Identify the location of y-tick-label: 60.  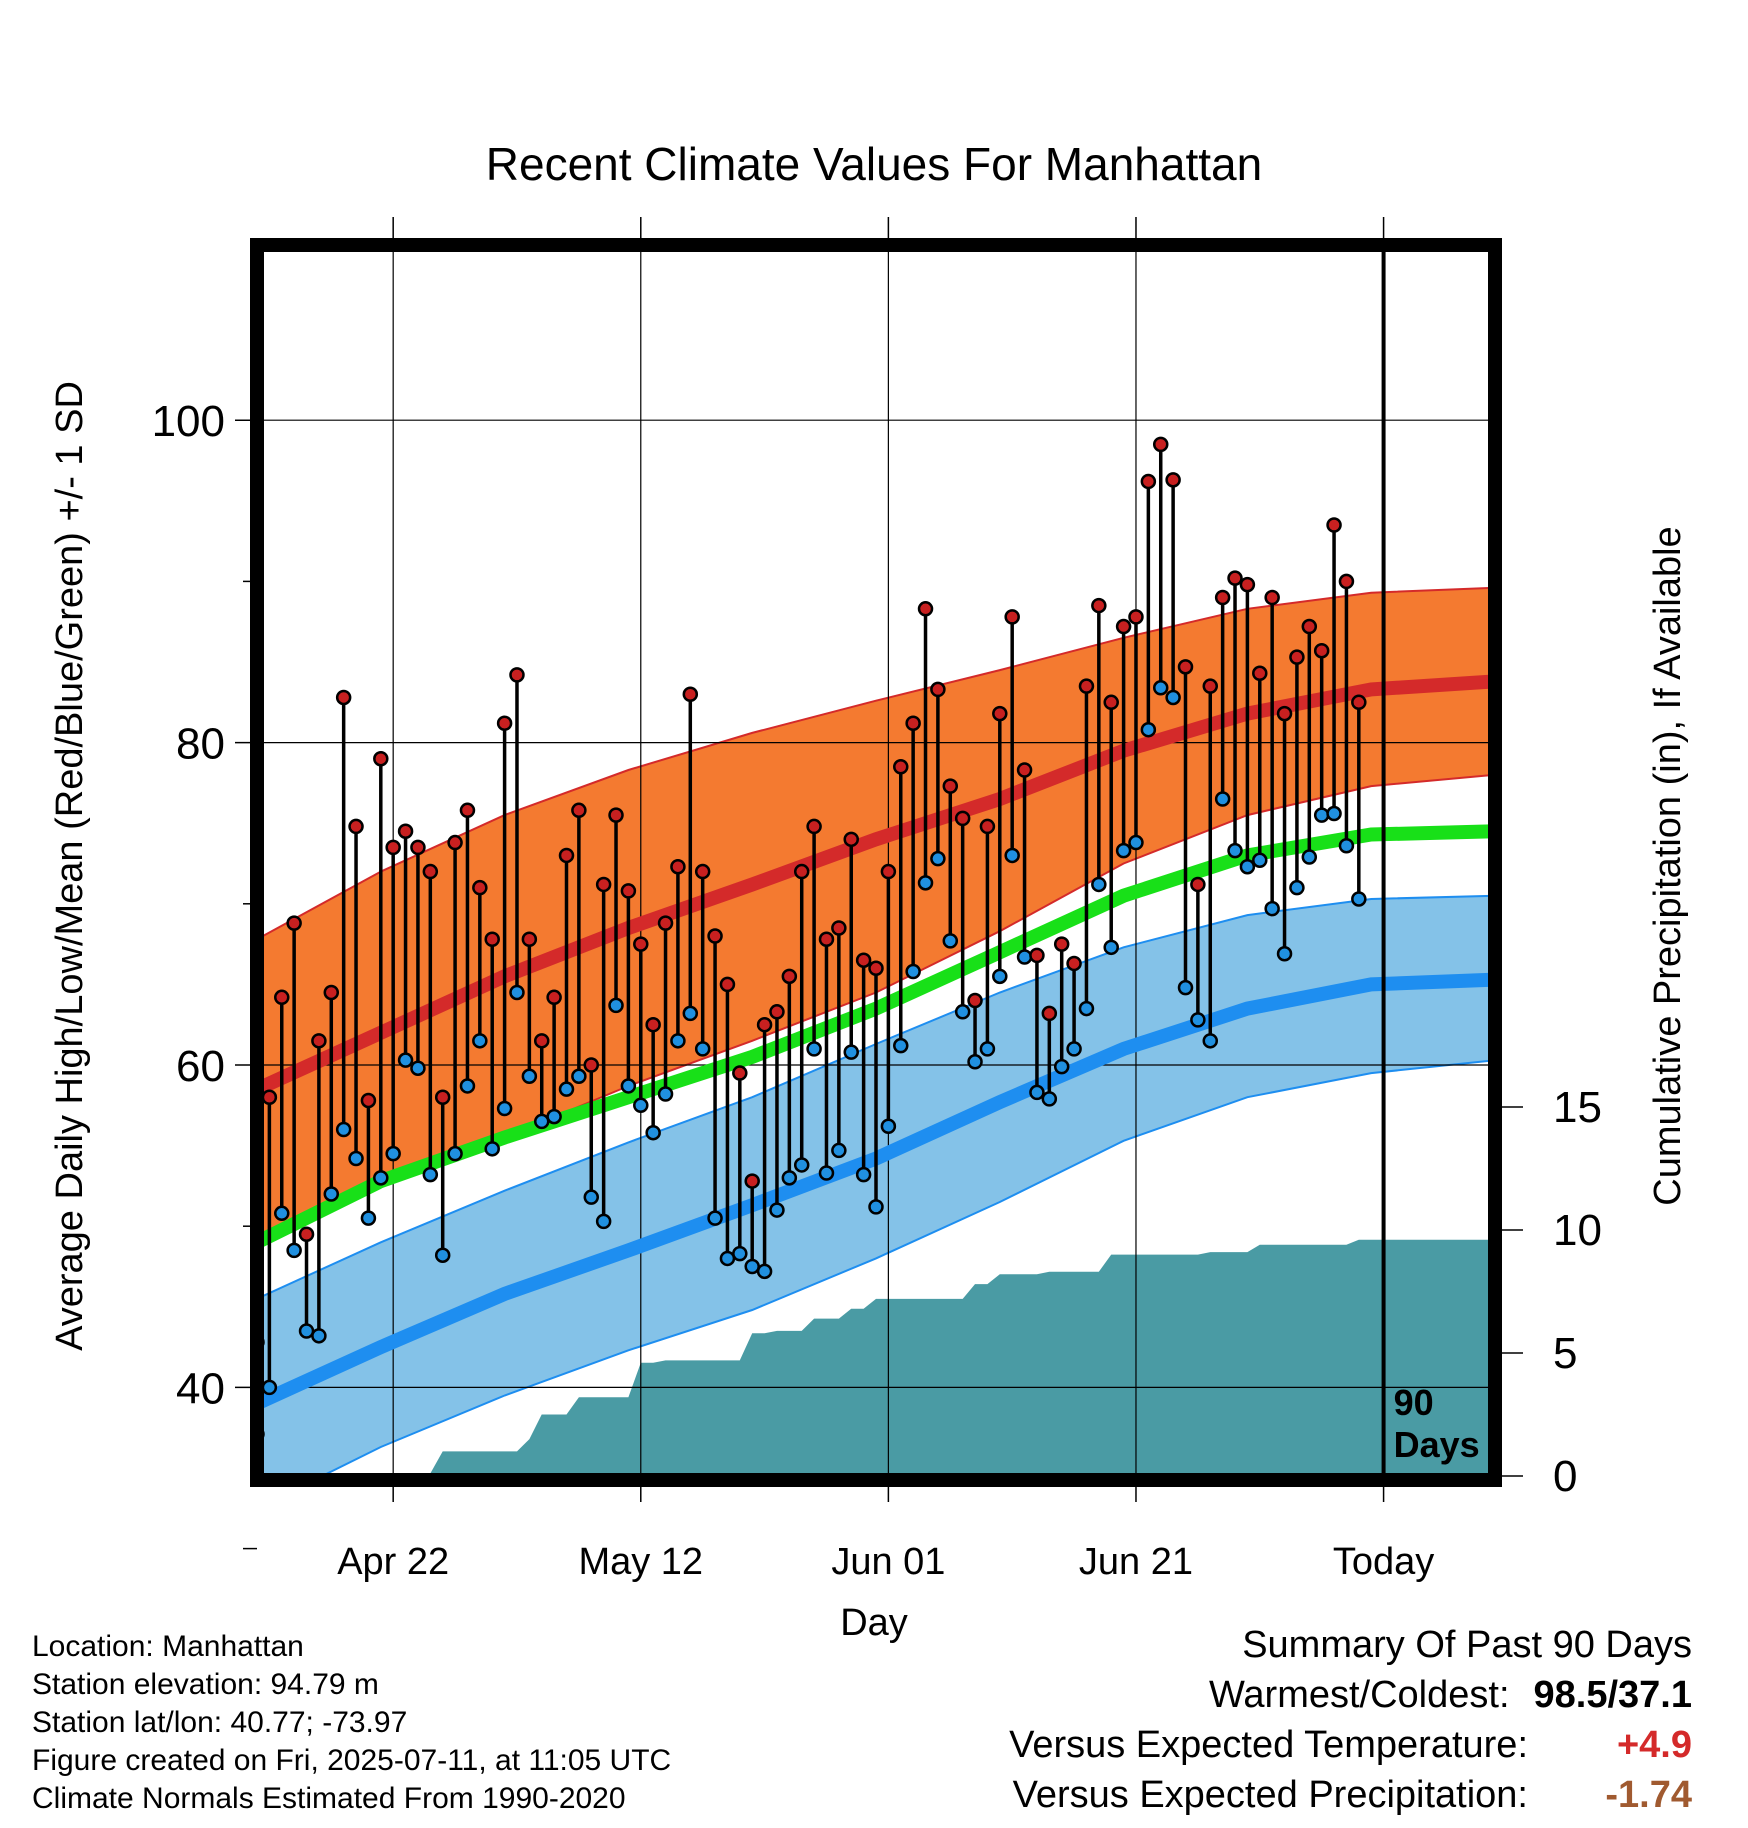
(200, 1066).